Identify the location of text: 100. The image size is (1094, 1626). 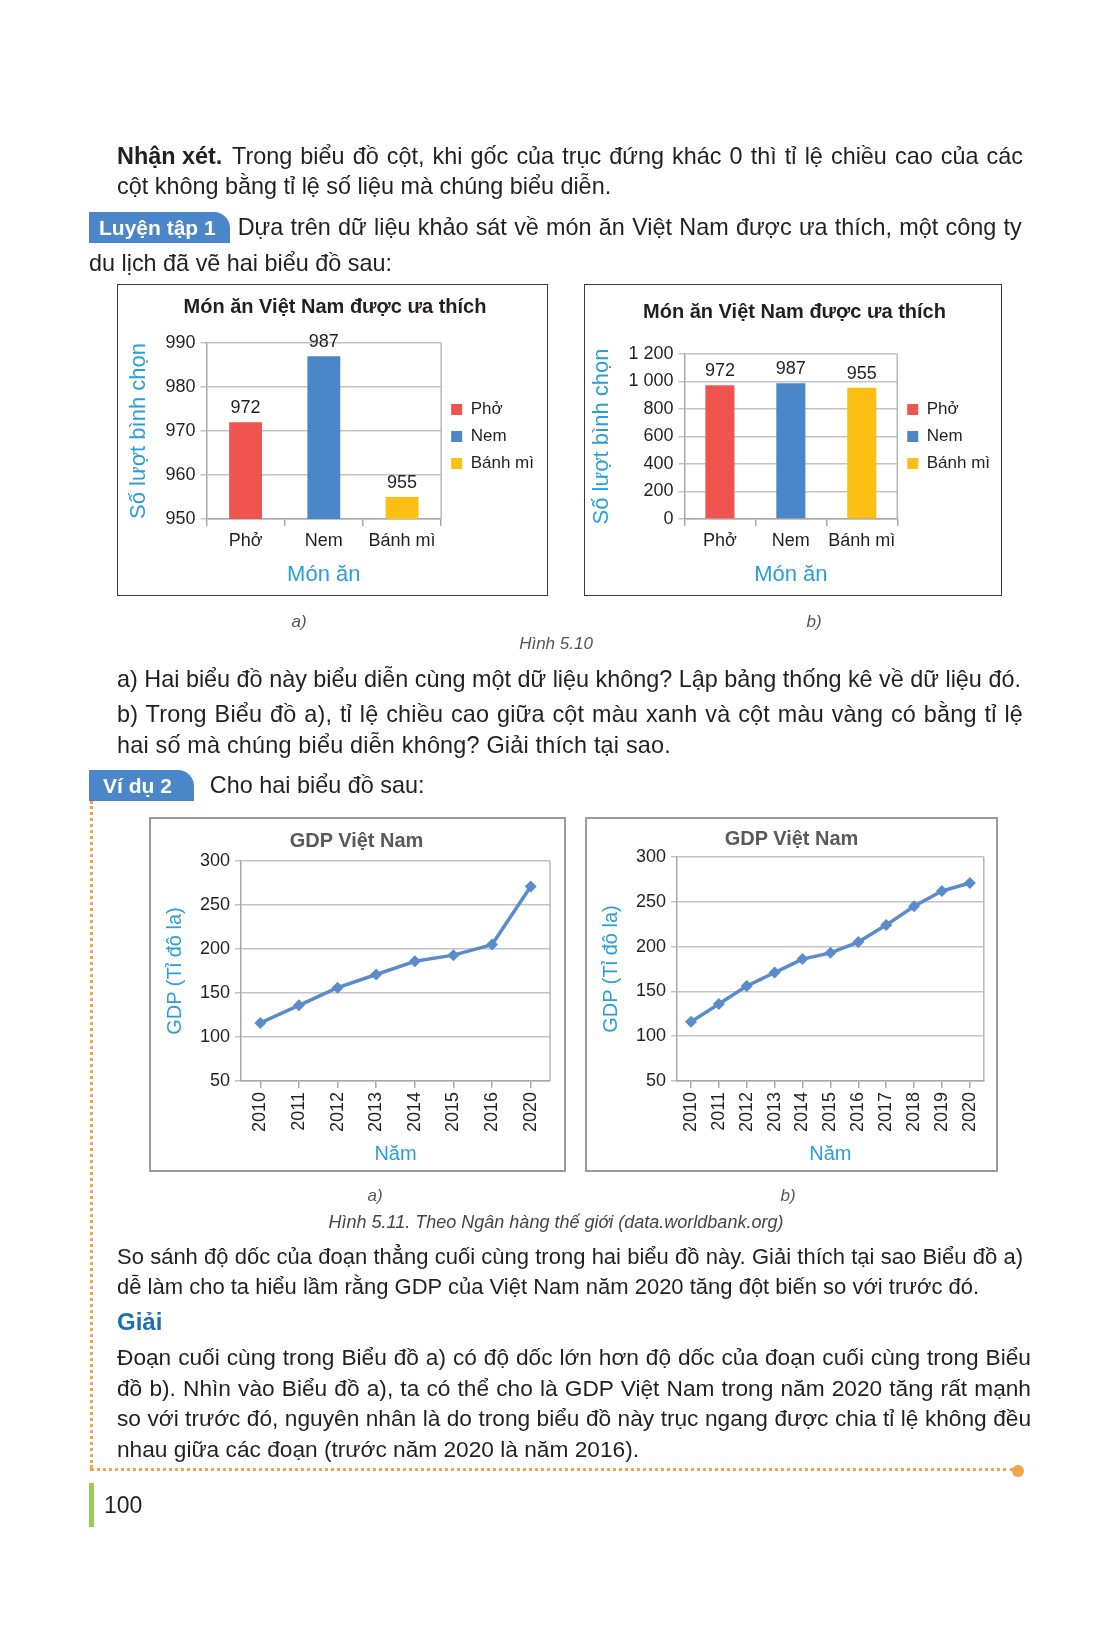
(123, 1505).